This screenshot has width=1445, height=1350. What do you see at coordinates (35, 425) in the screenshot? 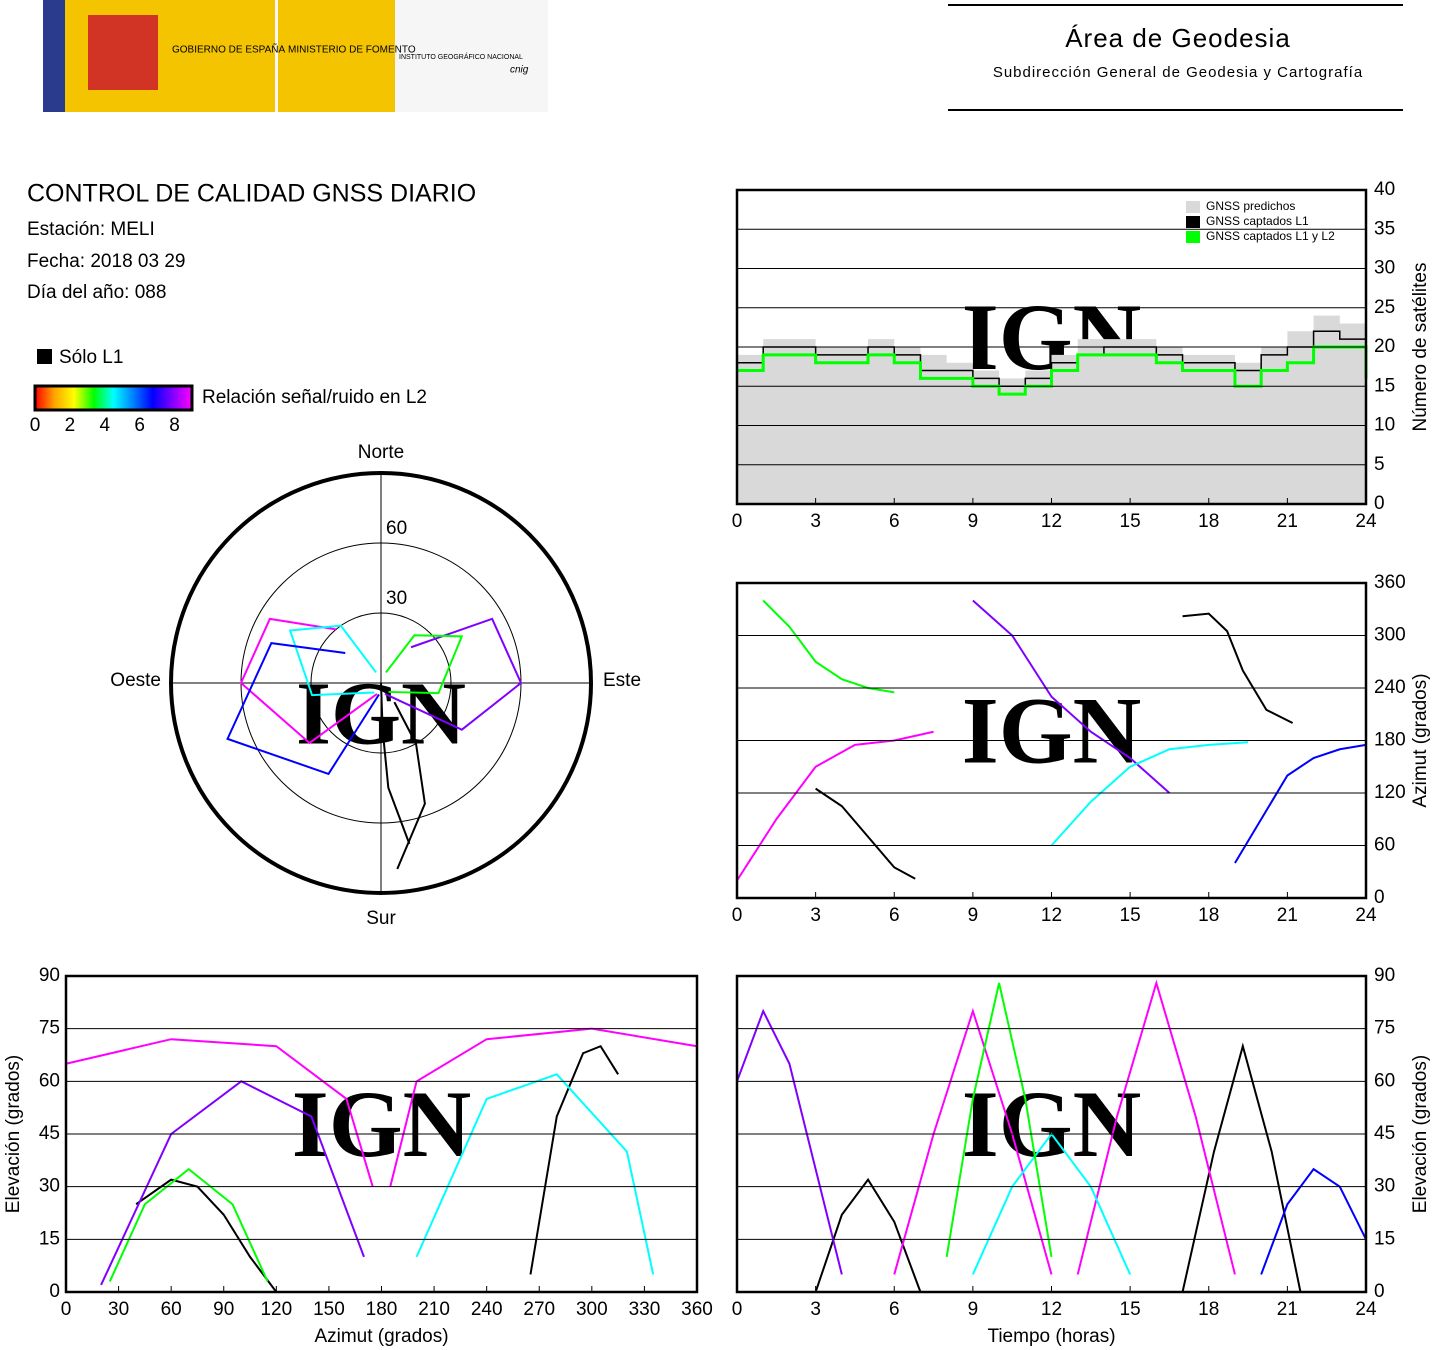
I see `colorbar-tick-label: 0` at bounding box center [35, 425].